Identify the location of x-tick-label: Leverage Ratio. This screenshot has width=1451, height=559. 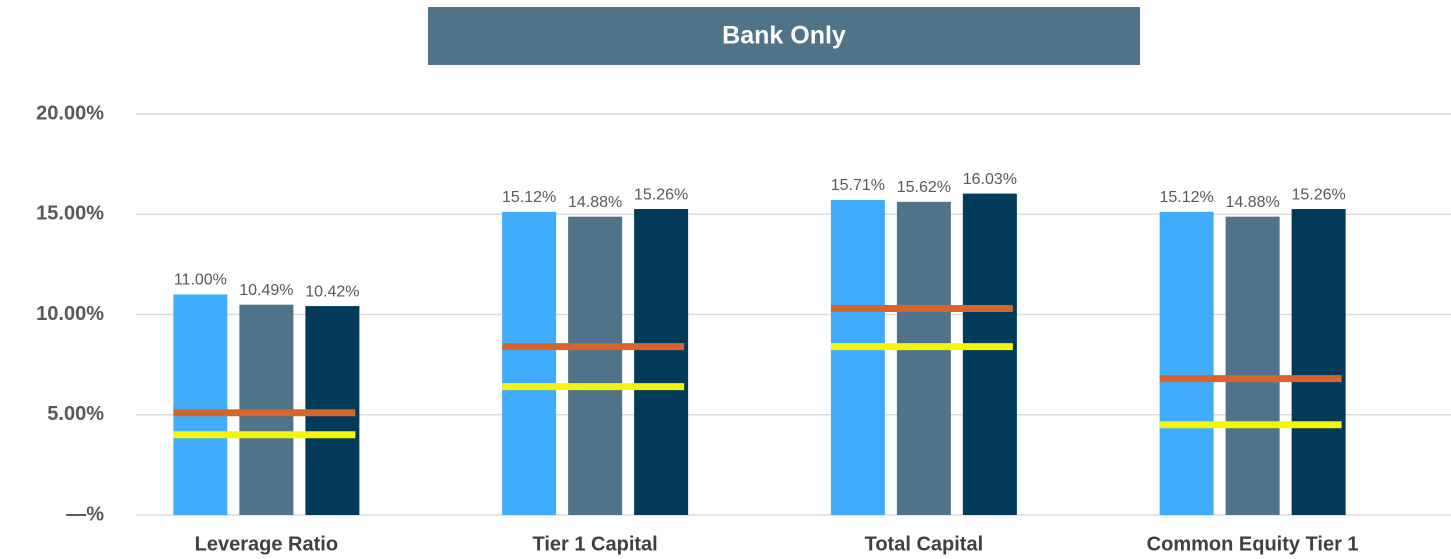
(266, 544).